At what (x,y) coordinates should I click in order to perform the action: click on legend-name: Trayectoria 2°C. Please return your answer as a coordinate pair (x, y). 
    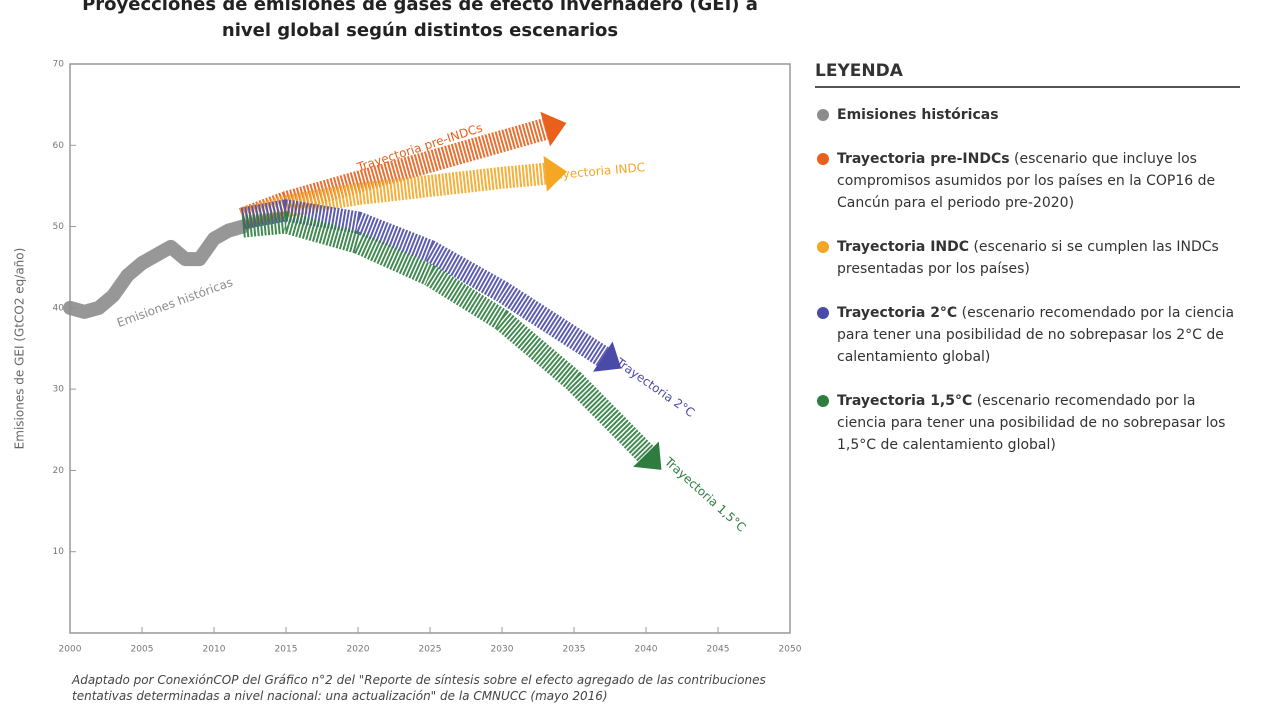
    Looking at the image, I should click on (897, 313).